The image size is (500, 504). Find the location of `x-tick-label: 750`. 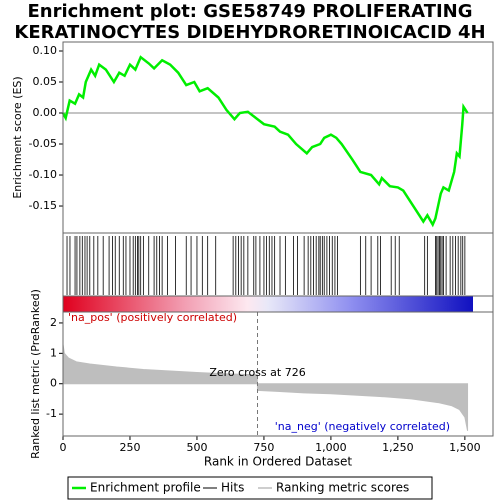

x-tick-label: 750 is located at coordinates (263, 447).